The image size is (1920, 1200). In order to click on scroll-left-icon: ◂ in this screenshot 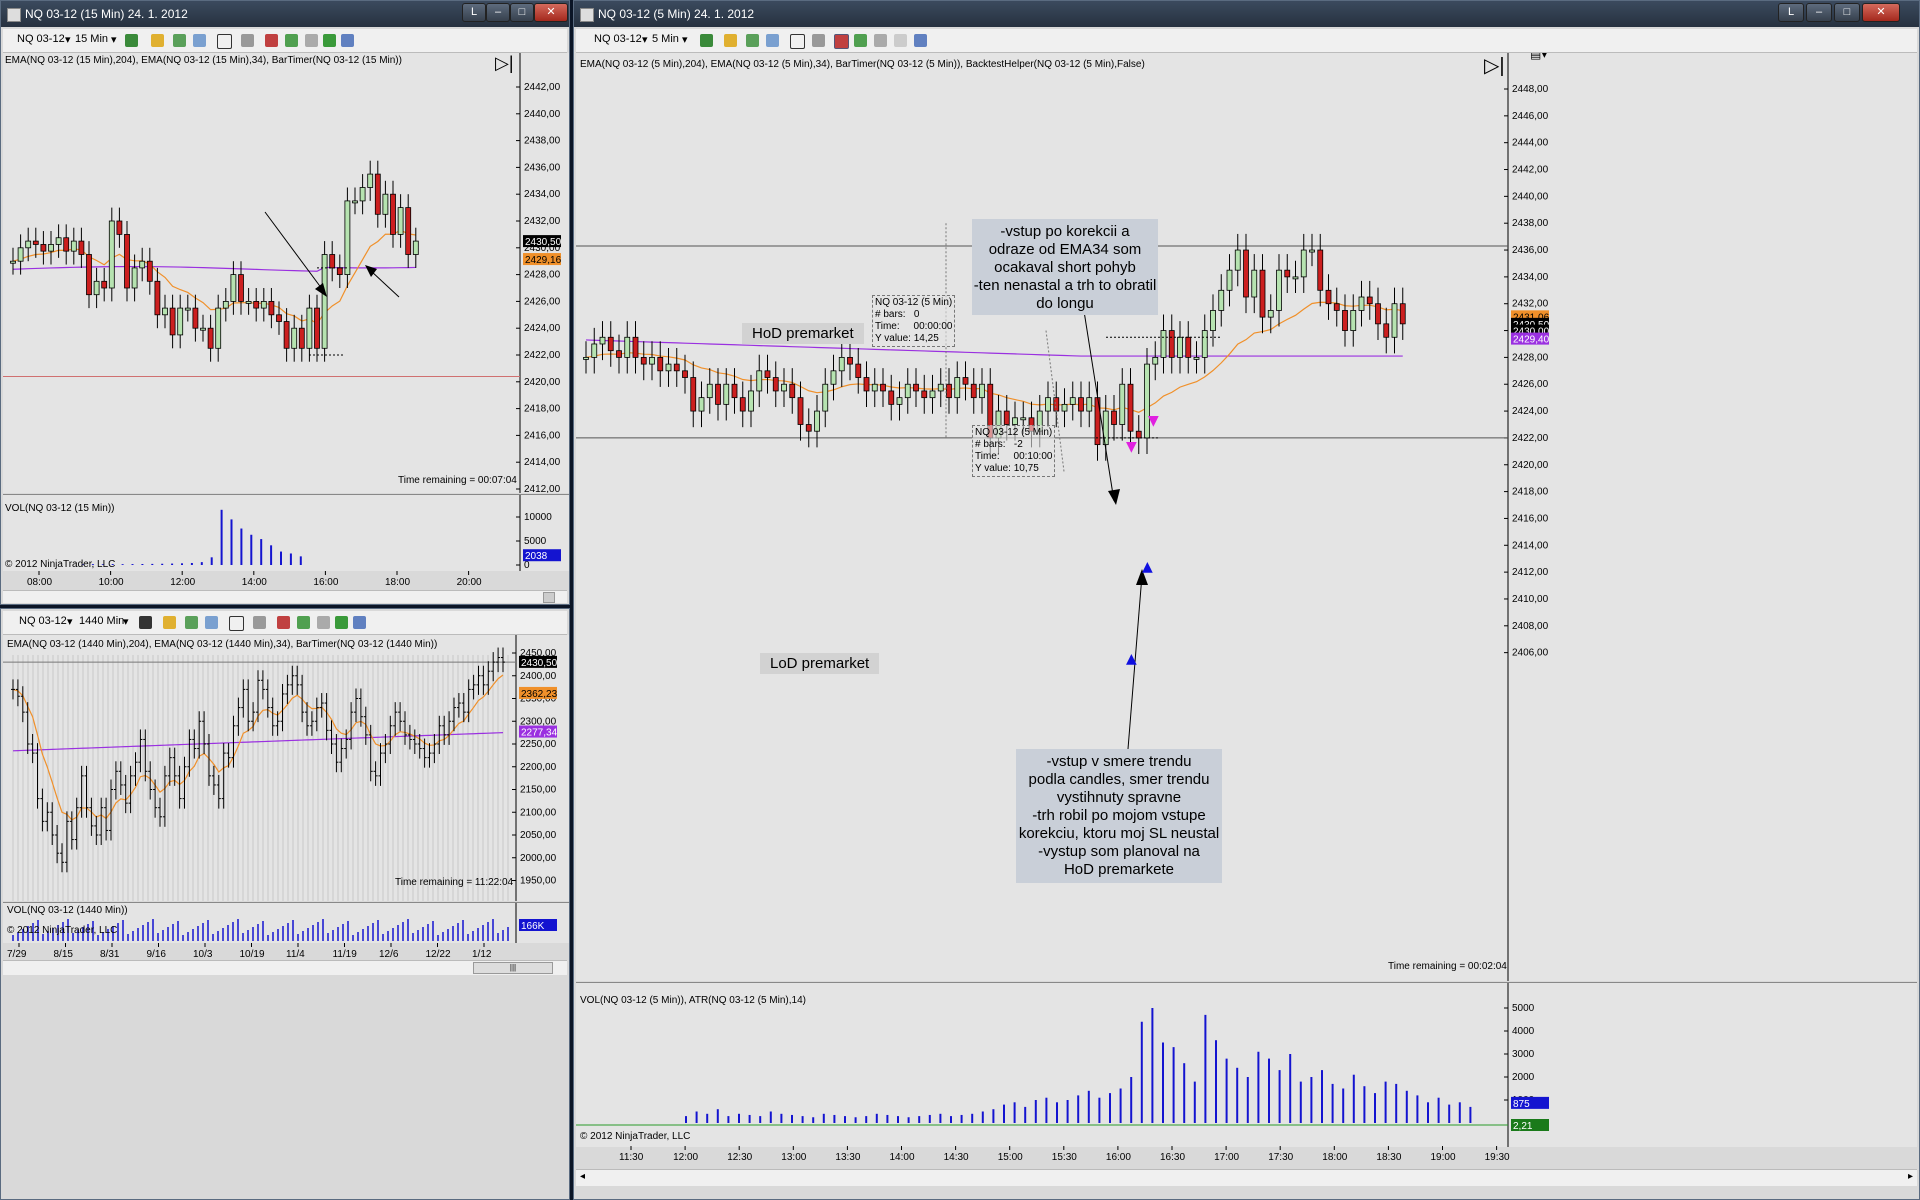, I will do `click(583, 1176)`.